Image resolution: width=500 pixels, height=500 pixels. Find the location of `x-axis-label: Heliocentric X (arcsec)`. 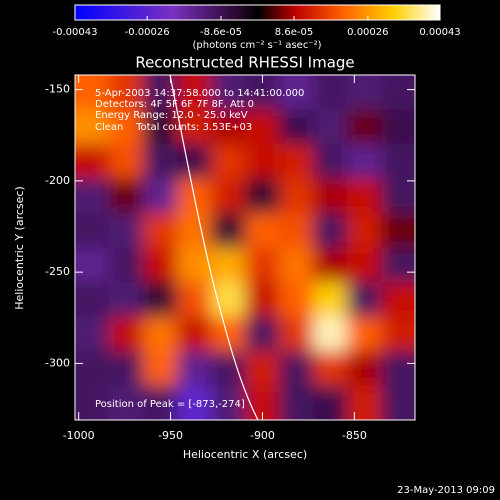

x-axis-label: Heliocentric X (arcsec) is located at coordinates (245, 454).